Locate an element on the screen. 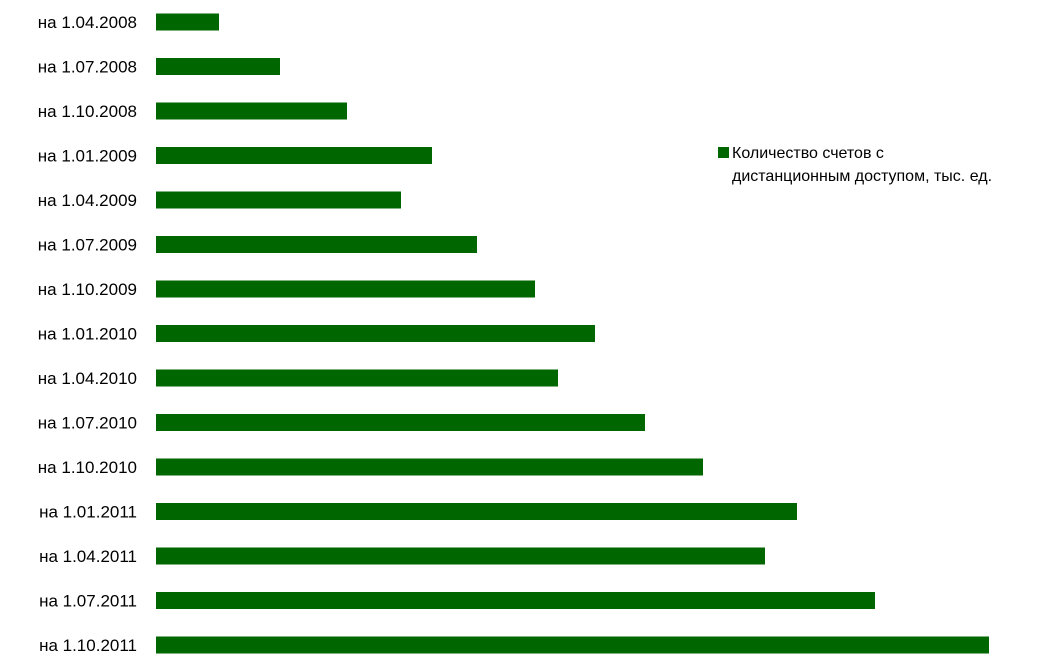  category-label-12: на 1.01.2011 is located at coordinates (88, 512).